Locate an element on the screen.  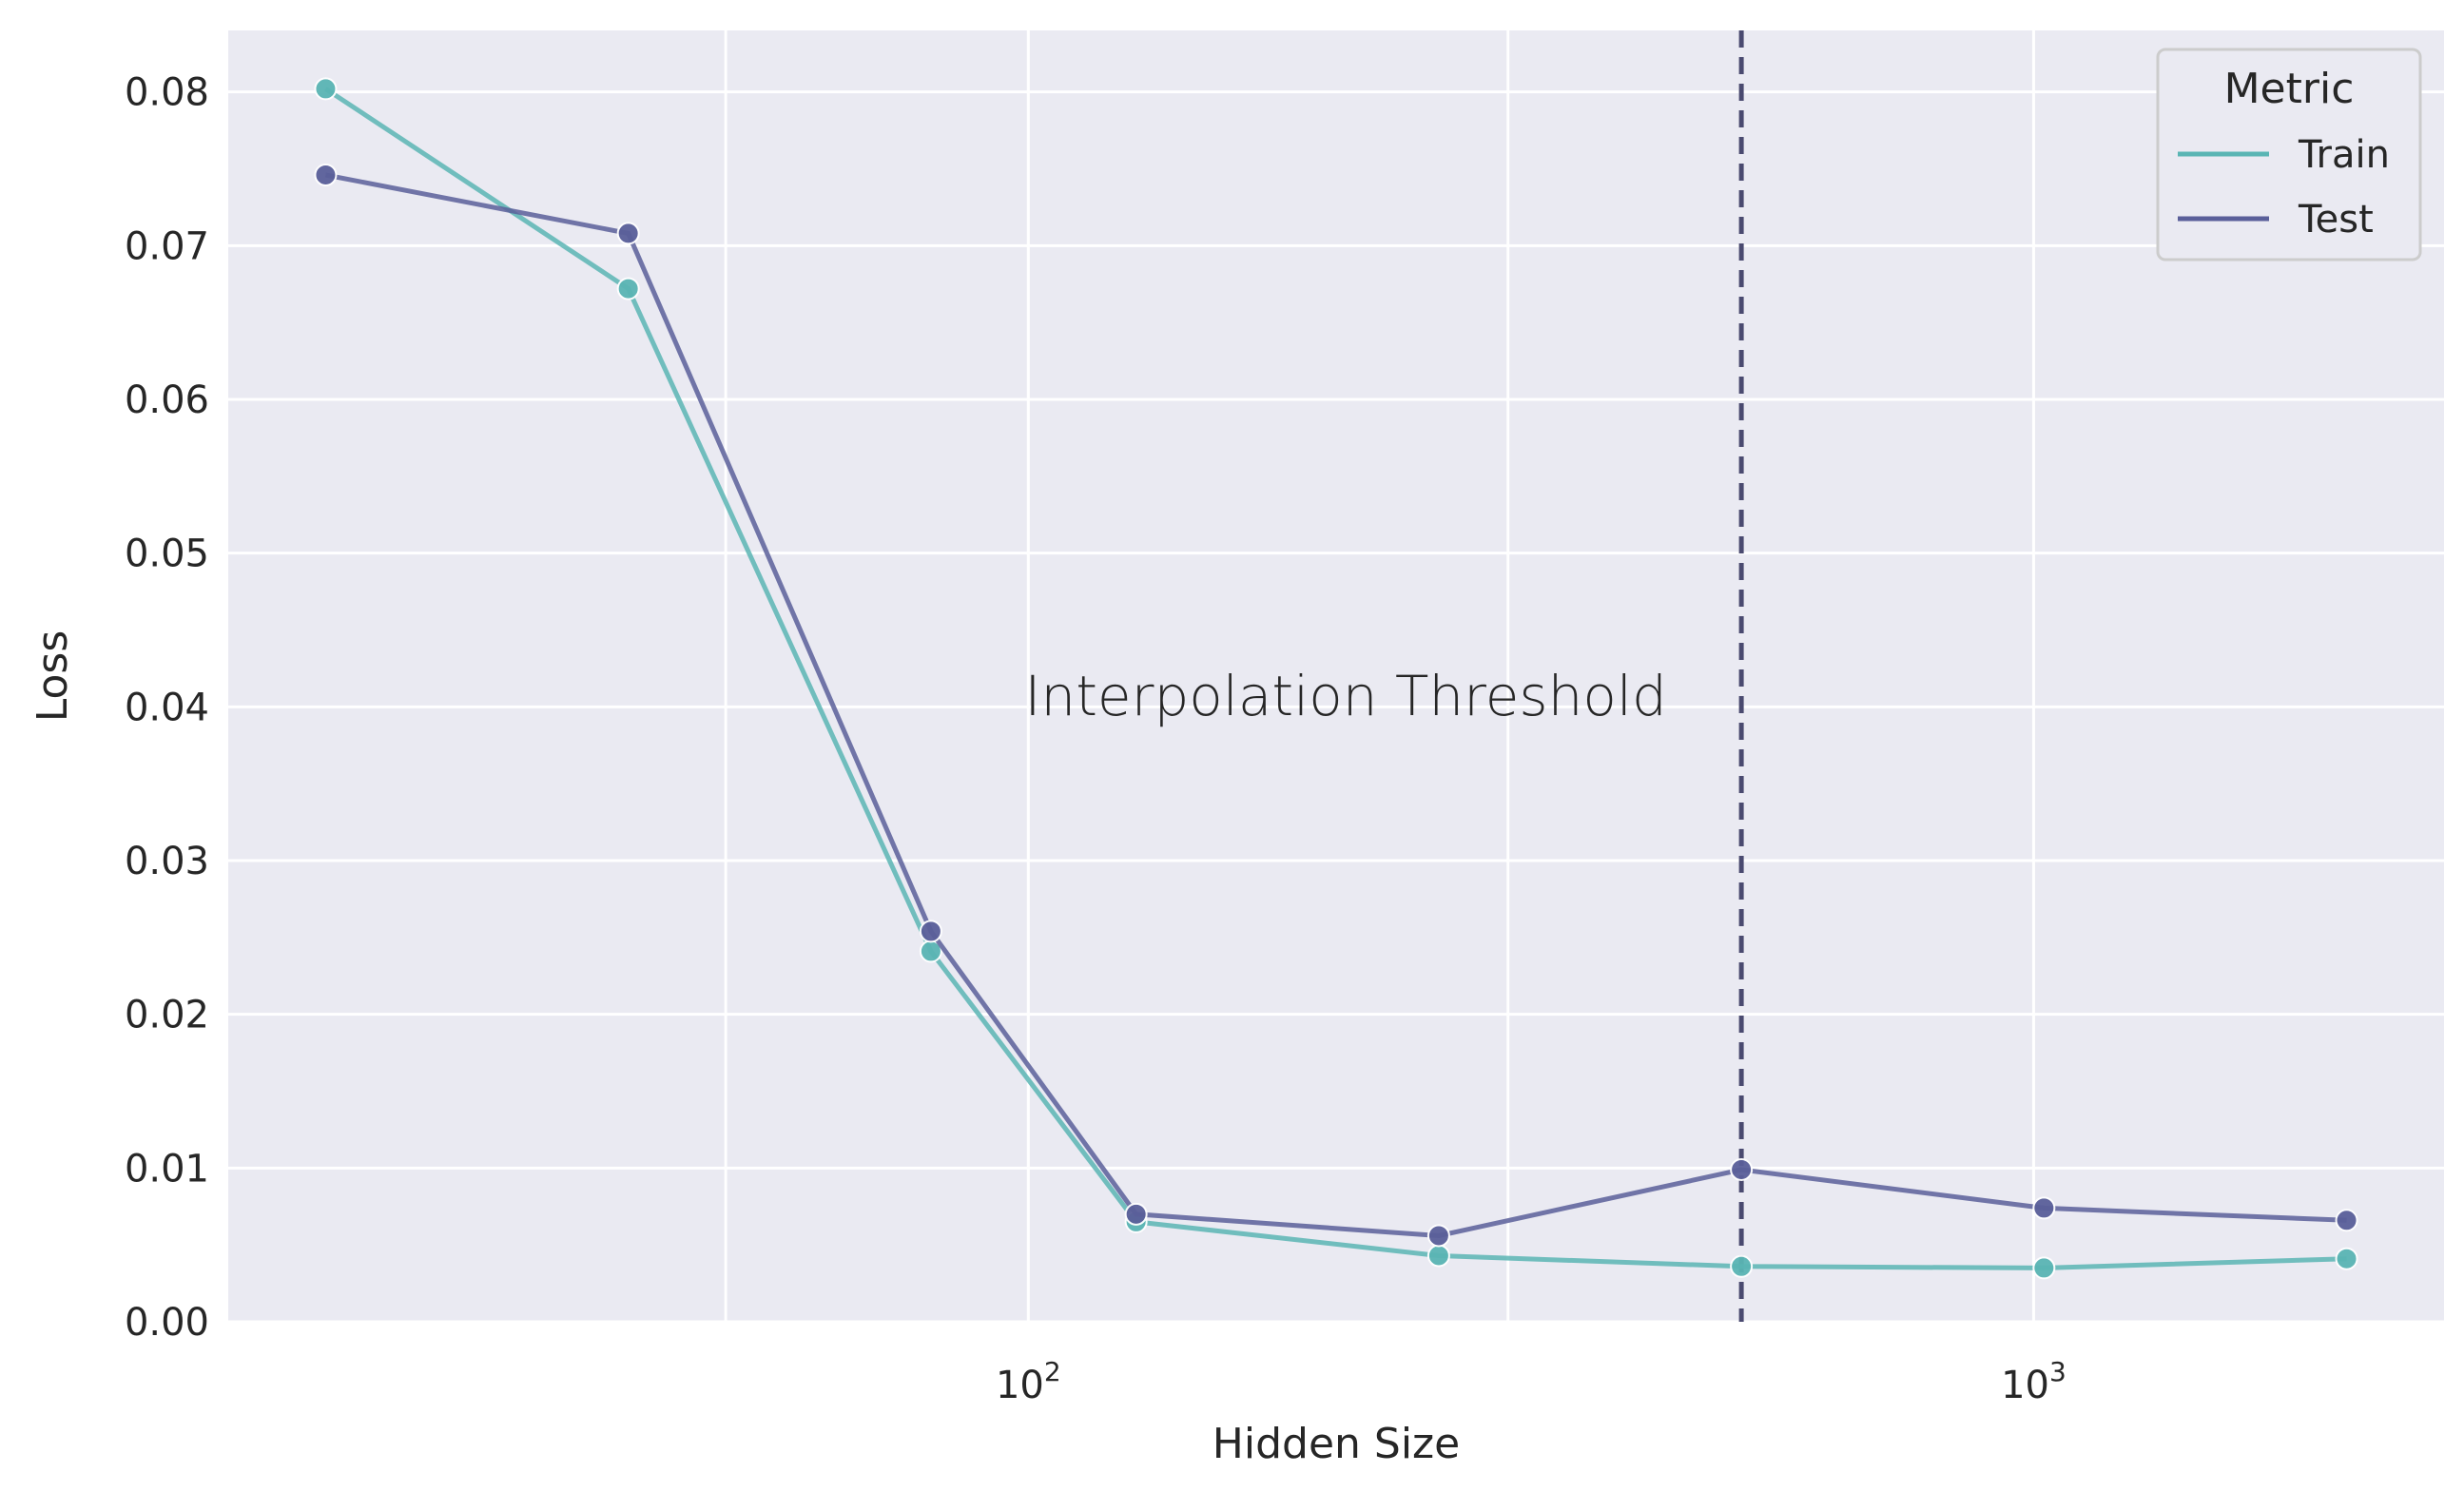
y-tick-label: 0.00 is located at coordinates (167, 1323).